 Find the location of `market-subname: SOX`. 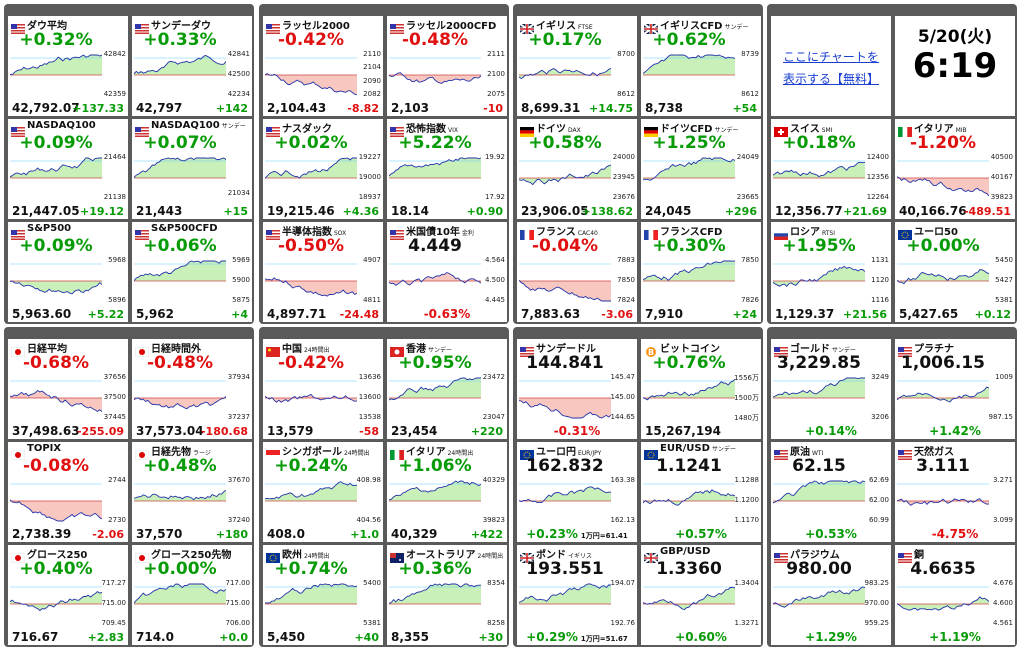

market-subname: SOX is located at coordinates (340, 233).